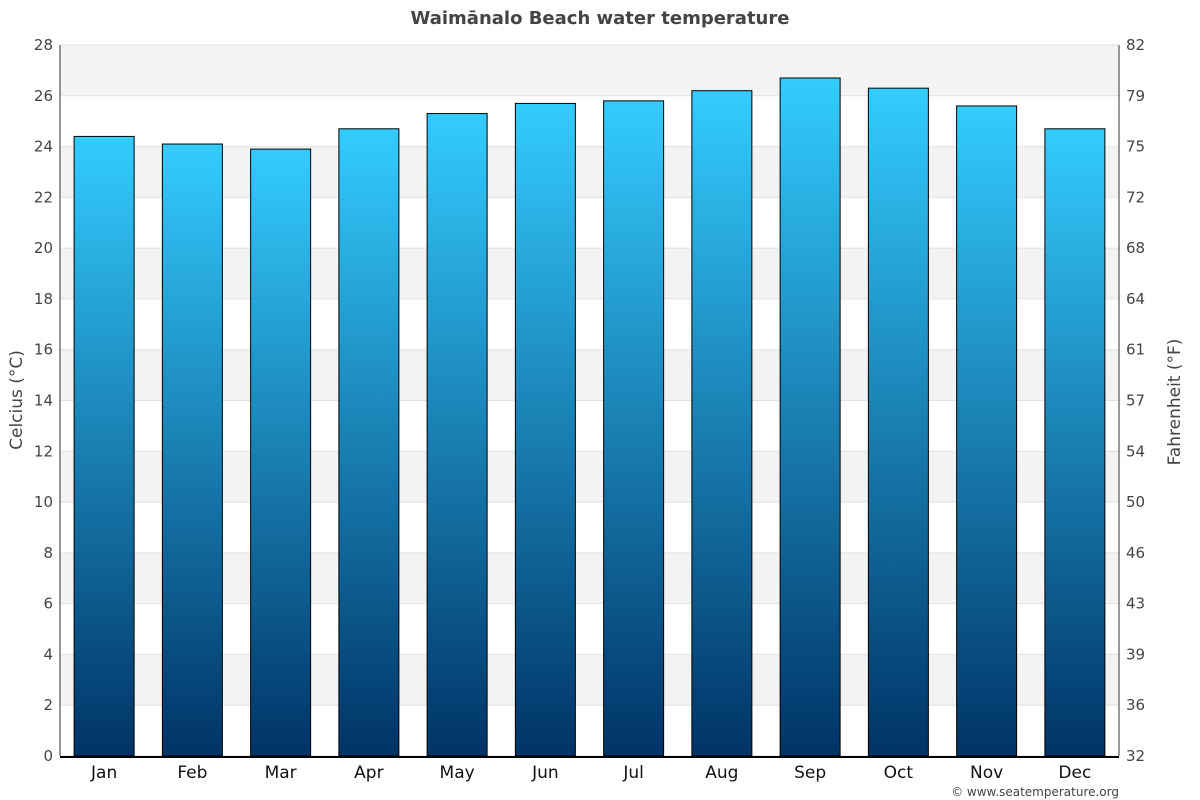 This screenshot has width=1200, height=800. What do you see at coordinates (1135, 553) in the screenshot?
I see `y-tick-label-right: 46` at bounding box center [1135, 553].